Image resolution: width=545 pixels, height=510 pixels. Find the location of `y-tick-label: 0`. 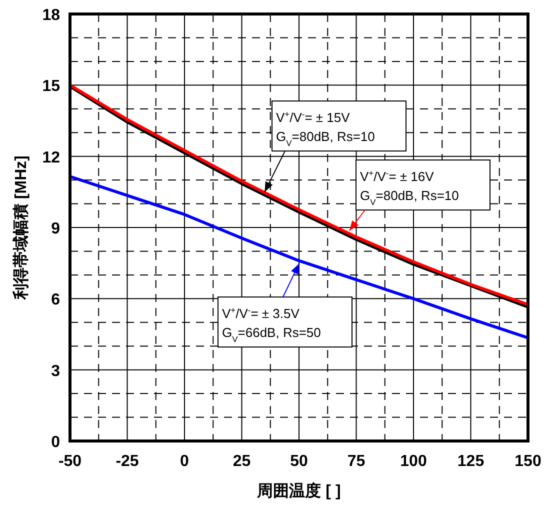

y-tick-label: 0 is located at coordinates (55, 442).